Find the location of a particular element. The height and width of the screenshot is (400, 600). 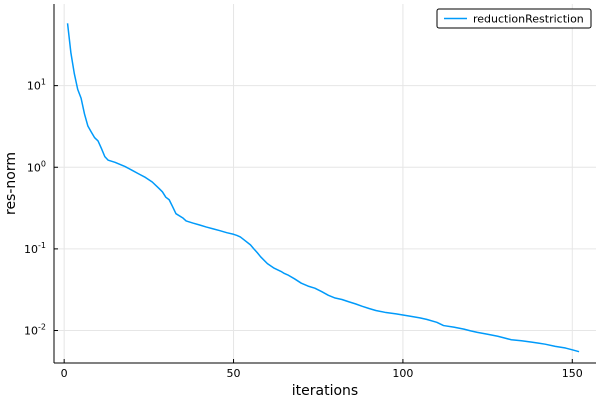

y-tick-label-2: 10⁰ is located at coordinates (36, 166).